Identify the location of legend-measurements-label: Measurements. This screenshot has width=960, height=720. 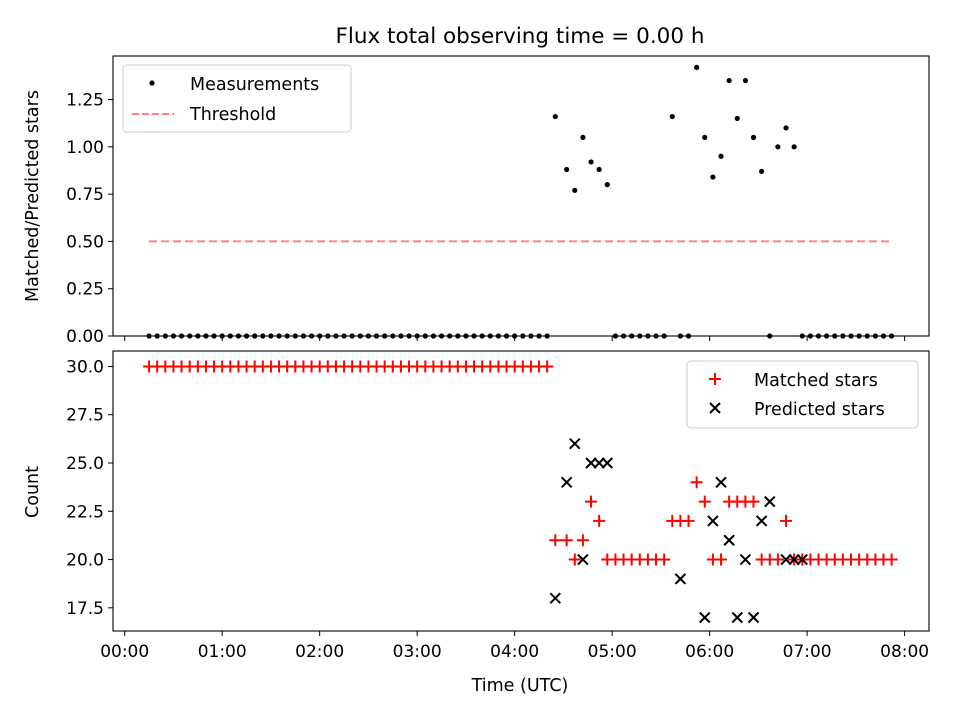
(254, 85).